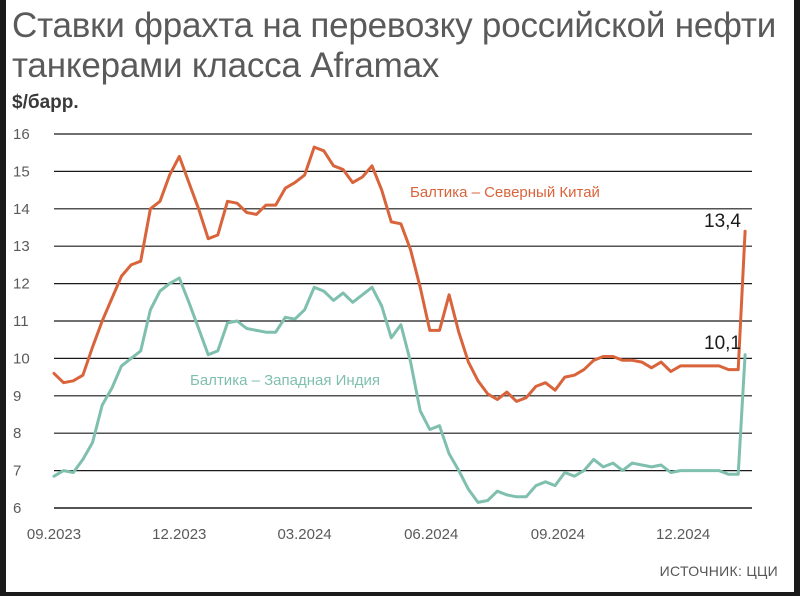  I want to click on y-tick-label: 13, so click(21, 246).